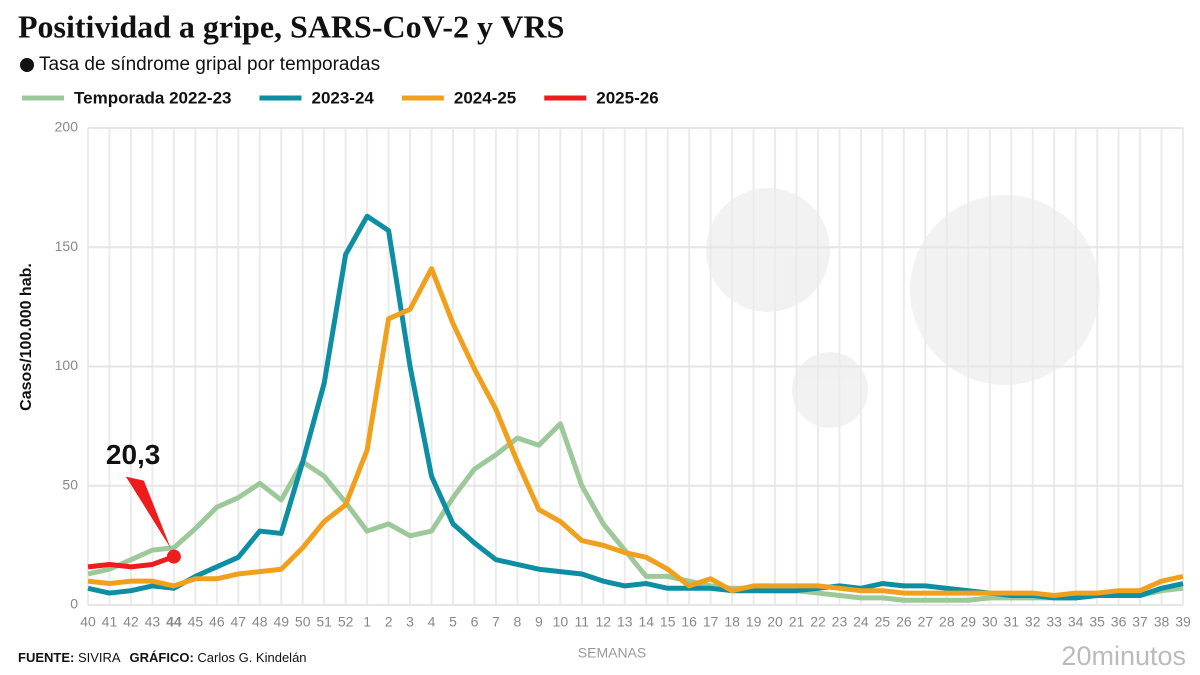  Describe the element at coordinates (732, 622) in the screenshot. I see `x-tick-label: 18` at that location.